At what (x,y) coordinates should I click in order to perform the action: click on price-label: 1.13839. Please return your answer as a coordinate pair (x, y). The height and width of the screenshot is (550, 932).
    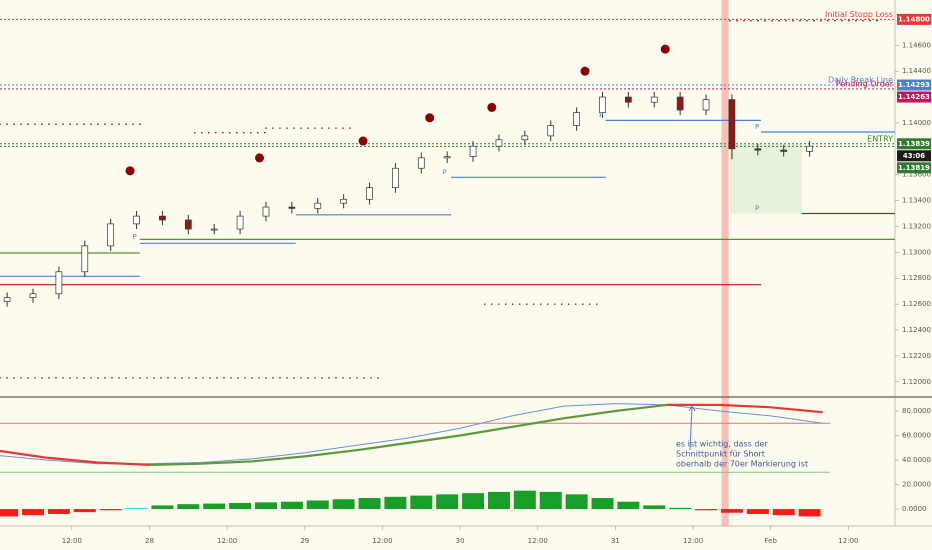
    Looking at the image, I should click on (914, 144).